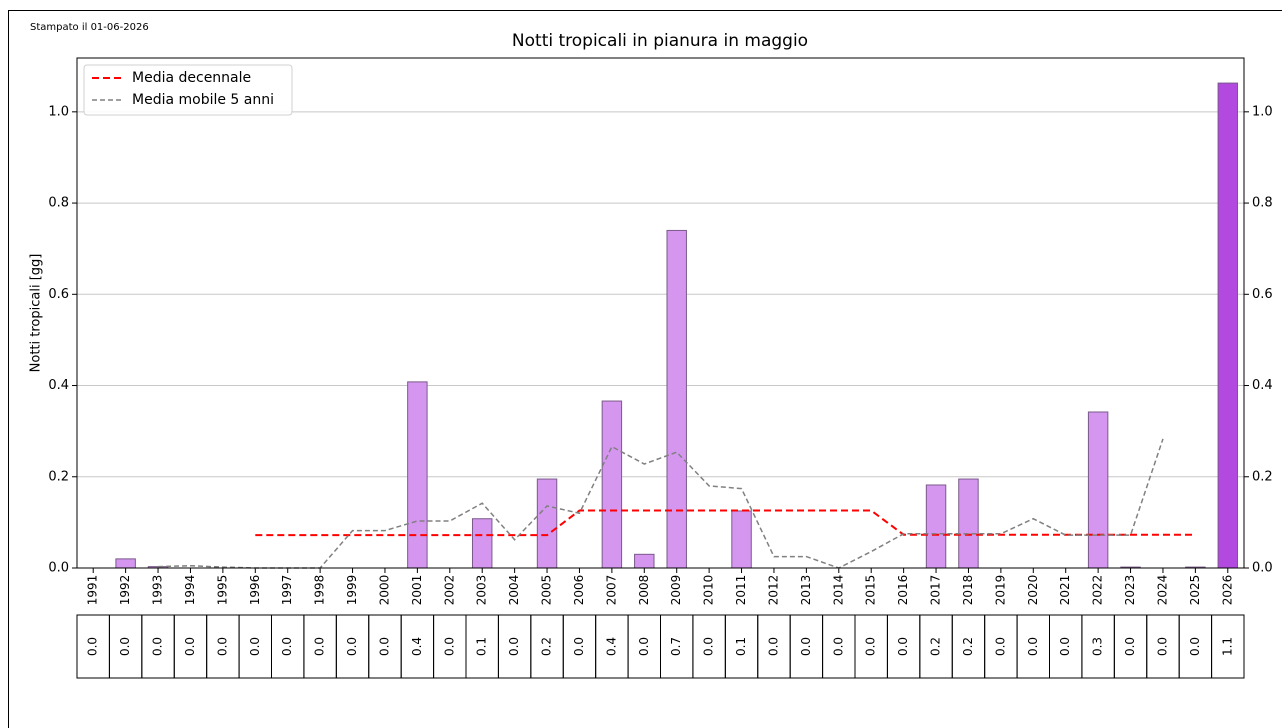 This screenshot has width=1282, height=728. I want to click on x-tick-label: 2006, so click(579, 590).